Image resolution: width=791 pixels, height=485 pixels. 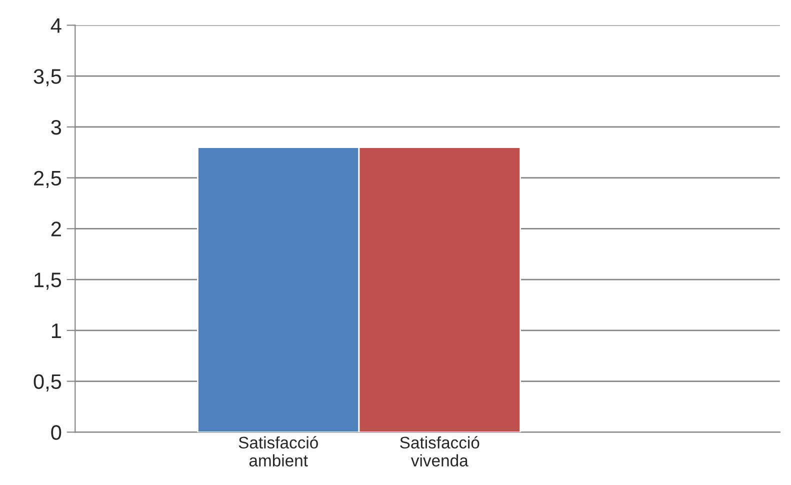 I want to click on y-tick-label: 1, so click(x=56, y=331).